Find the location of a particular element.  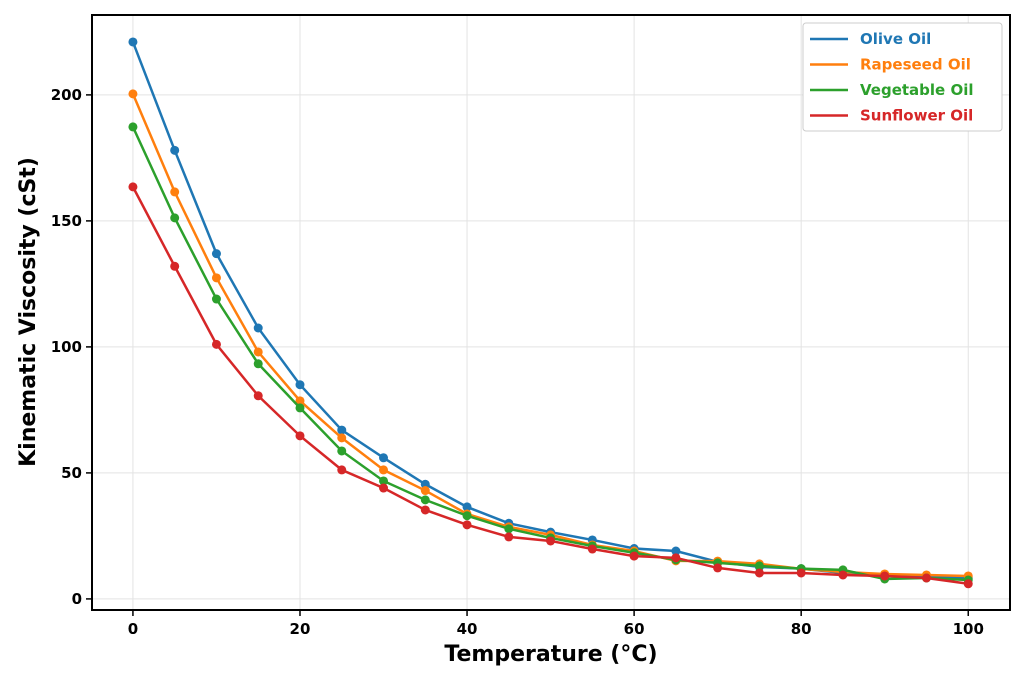

legend-label: Sunflower Oil is located at coordinates (916, 116).